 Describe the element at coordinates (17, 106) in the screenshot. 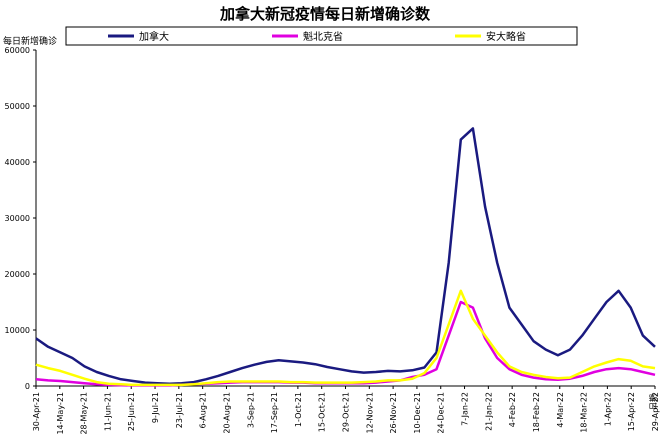

I see `y-tick-label: 50000` at that location.